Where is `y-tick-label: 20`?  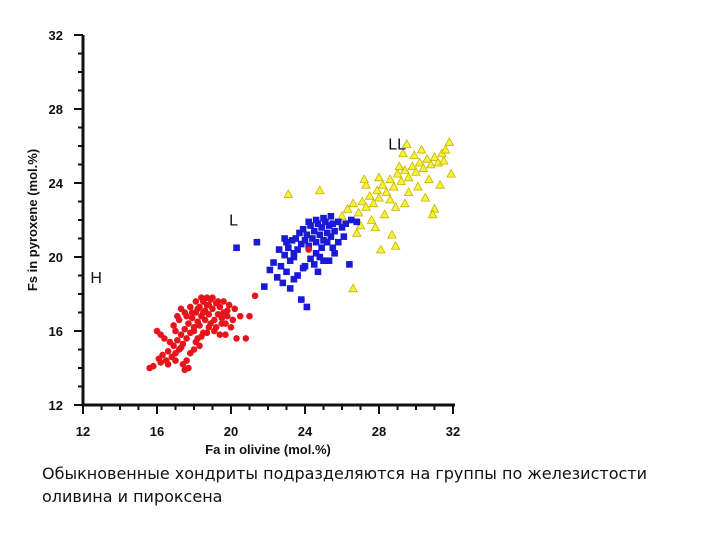 y-tick-label: 20 is located at coordinates (56, 257).